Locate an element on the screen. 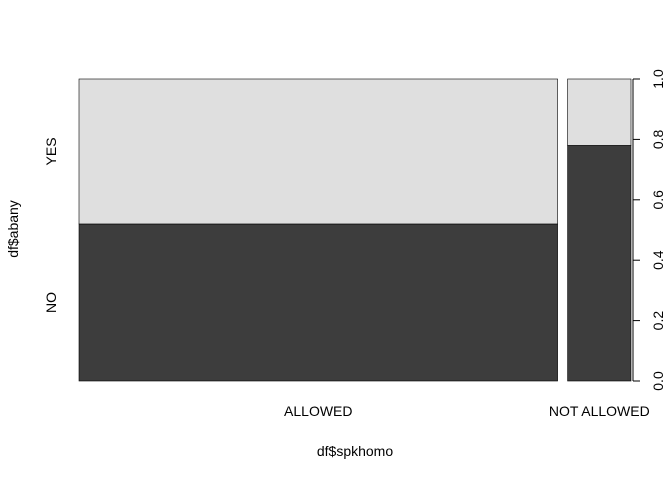 Image resolution: width=672 pixels, height=480 pixels. y-category-label: NO is located at coordinates (51, 302).